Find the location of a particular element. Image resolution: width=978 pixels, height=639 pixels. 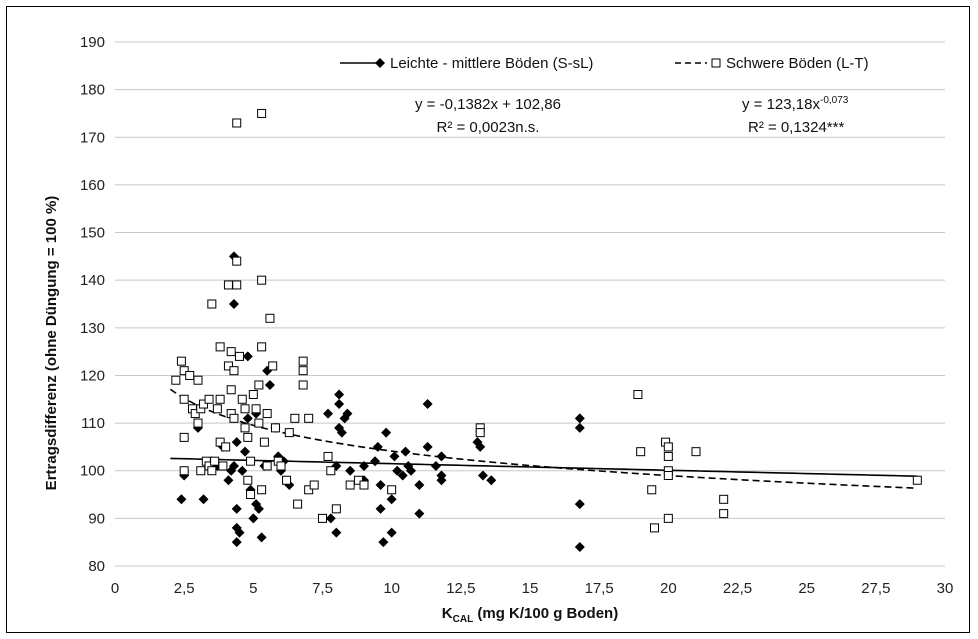

legend-label-series-1: Leichte - mittlere Böden (S-sL) is located at coordinates (491, 63).